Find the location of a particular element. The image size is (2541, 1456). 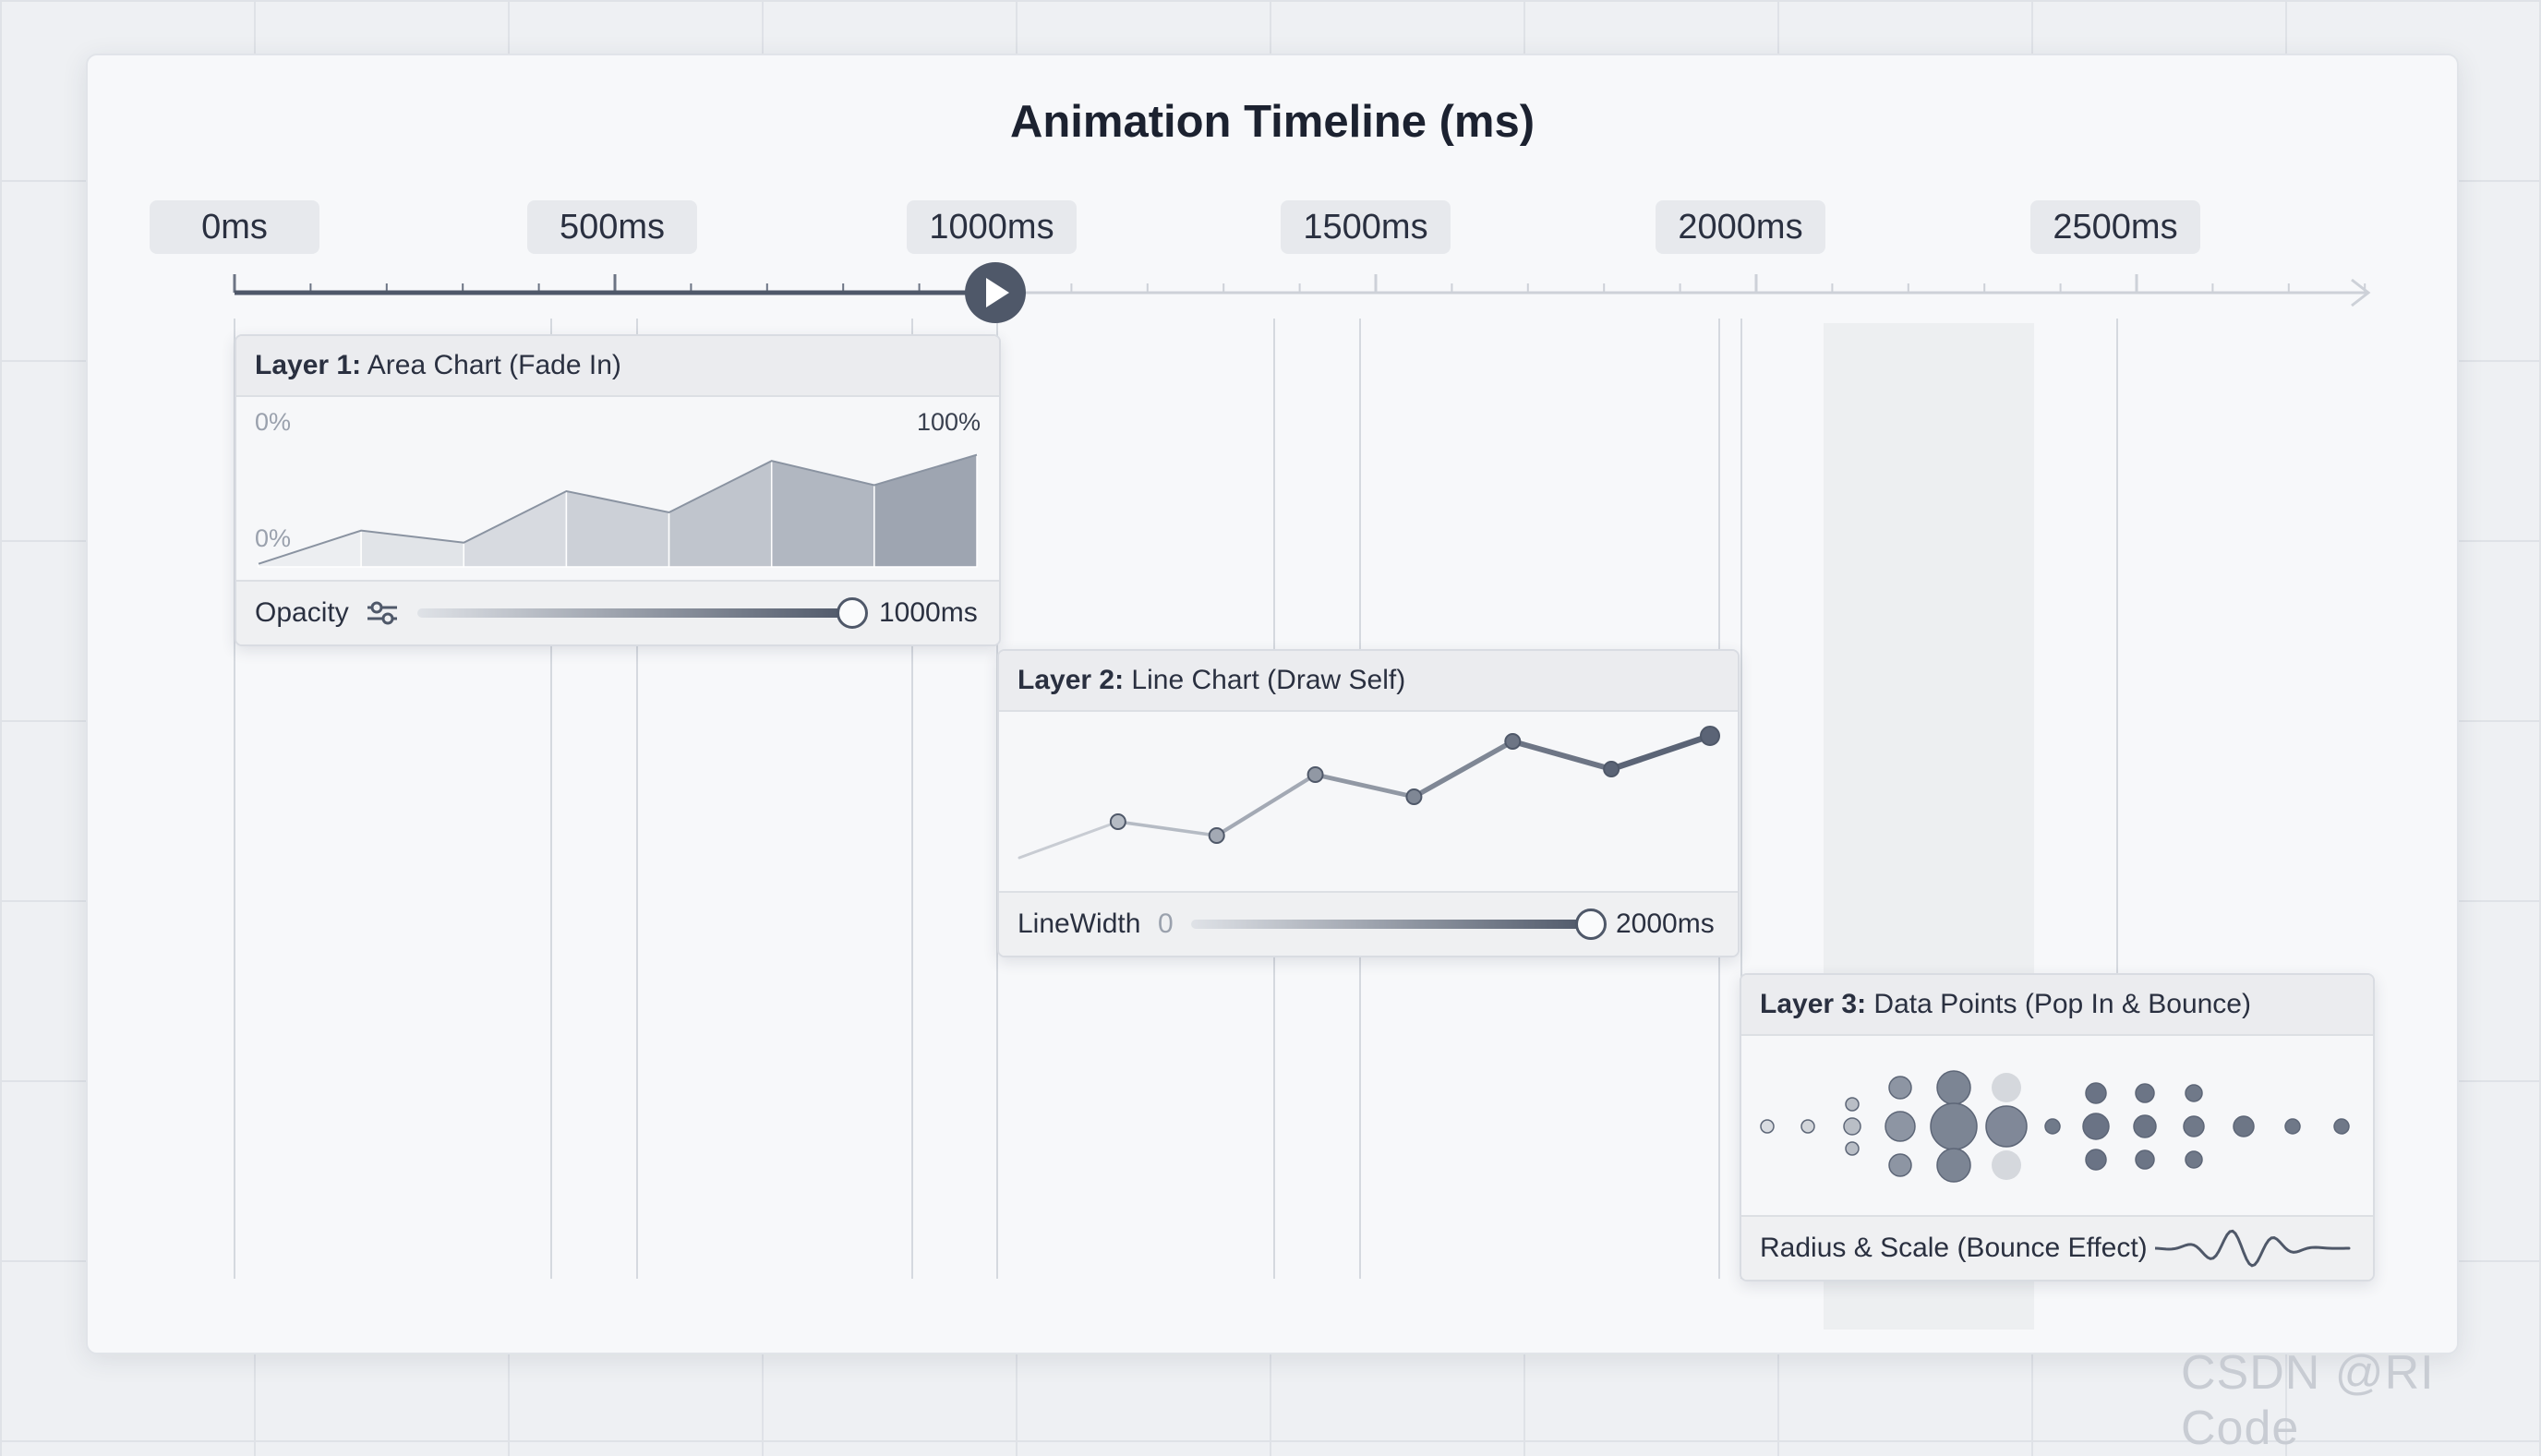

line-chart is located at coordinates (1369, 793).